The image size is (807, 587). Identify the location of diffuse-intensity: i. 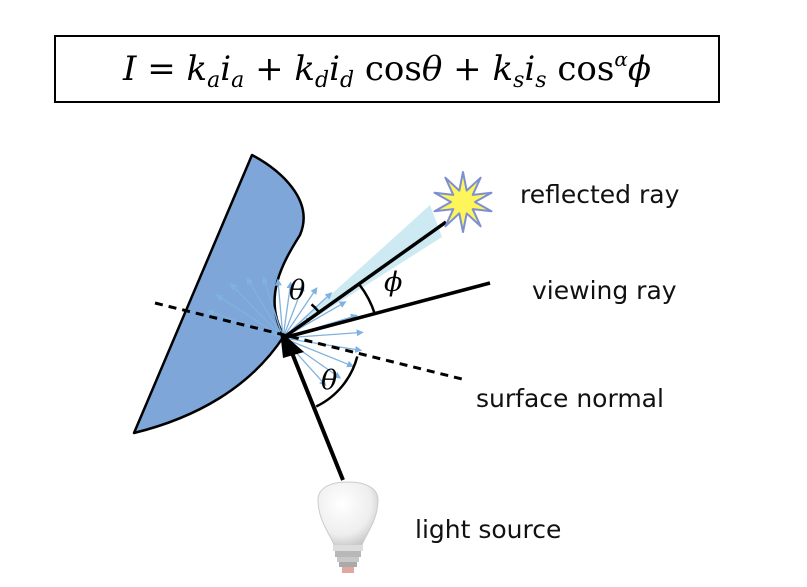
(334, 69).